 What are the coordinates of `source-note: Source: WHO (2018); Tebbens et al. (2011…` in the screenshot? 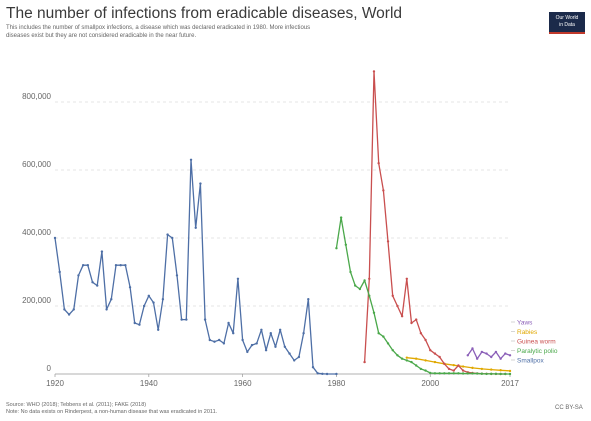 It's located at (76, 405).